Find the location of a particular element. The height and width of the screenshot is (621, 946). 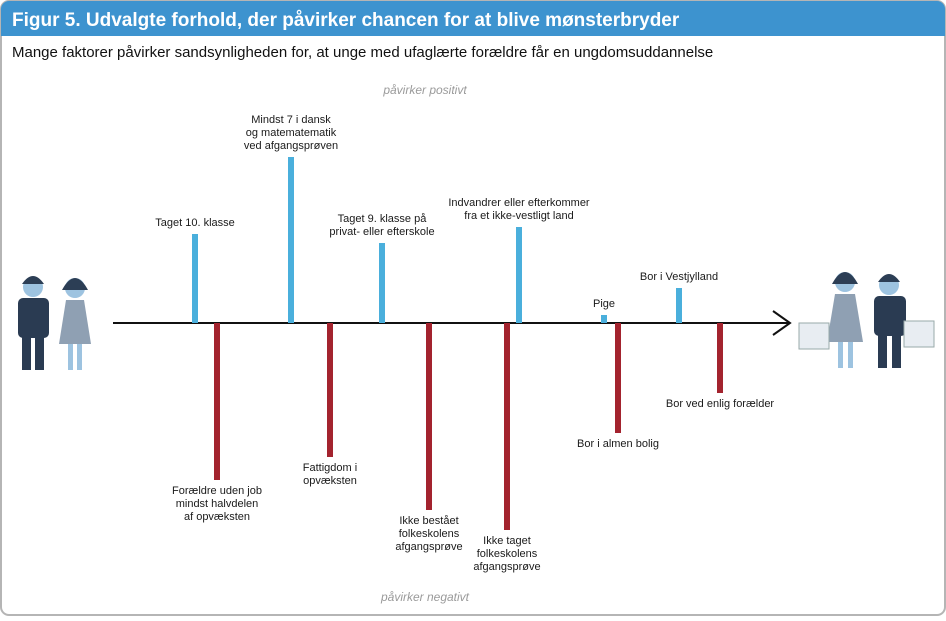

bar-label: opvæksten is located at coordinates (330, 481).